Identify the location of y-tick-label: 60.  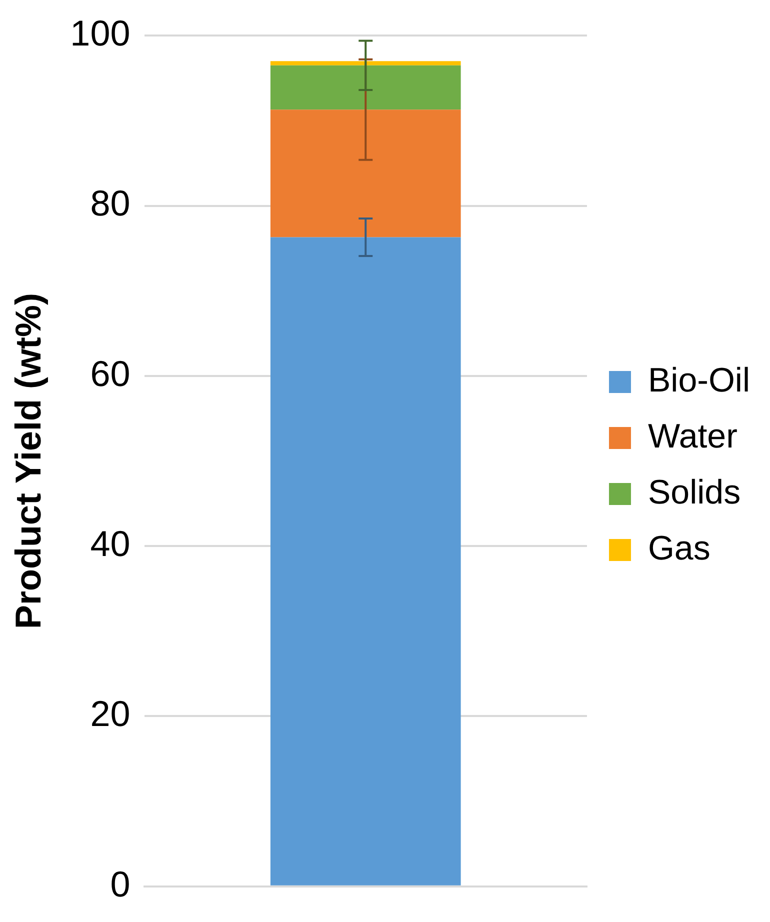
(110, 373).